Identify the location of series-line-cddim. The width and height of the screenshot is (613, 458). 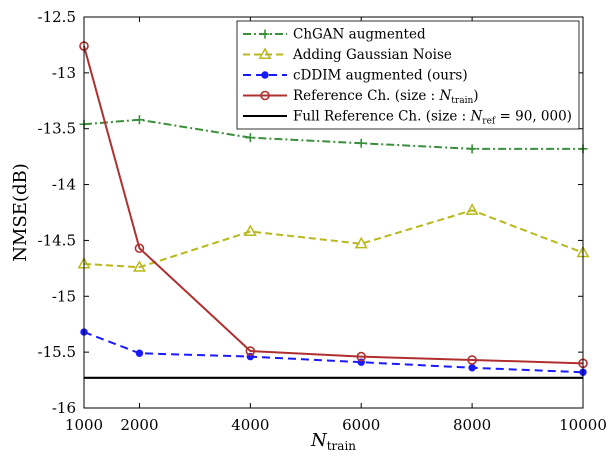
(333, 352).